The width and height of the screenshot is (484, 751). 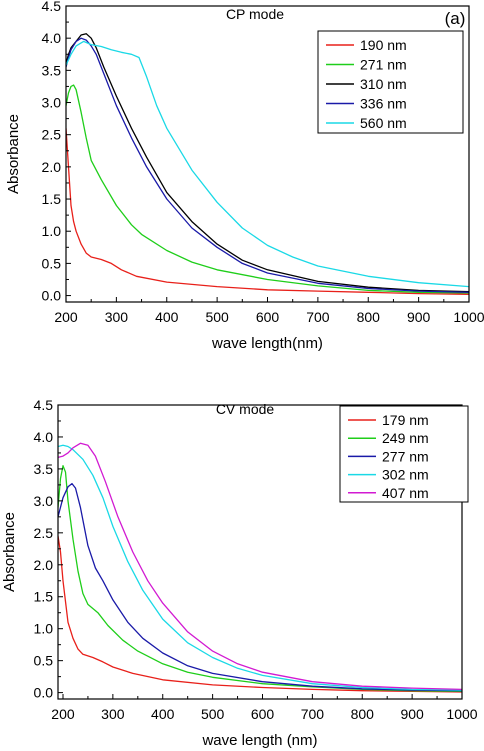 What do you see at coordinates (405, 438) in the screenshot?
I see `legend-entry: 249 nm` at bounding box center [405, 438].